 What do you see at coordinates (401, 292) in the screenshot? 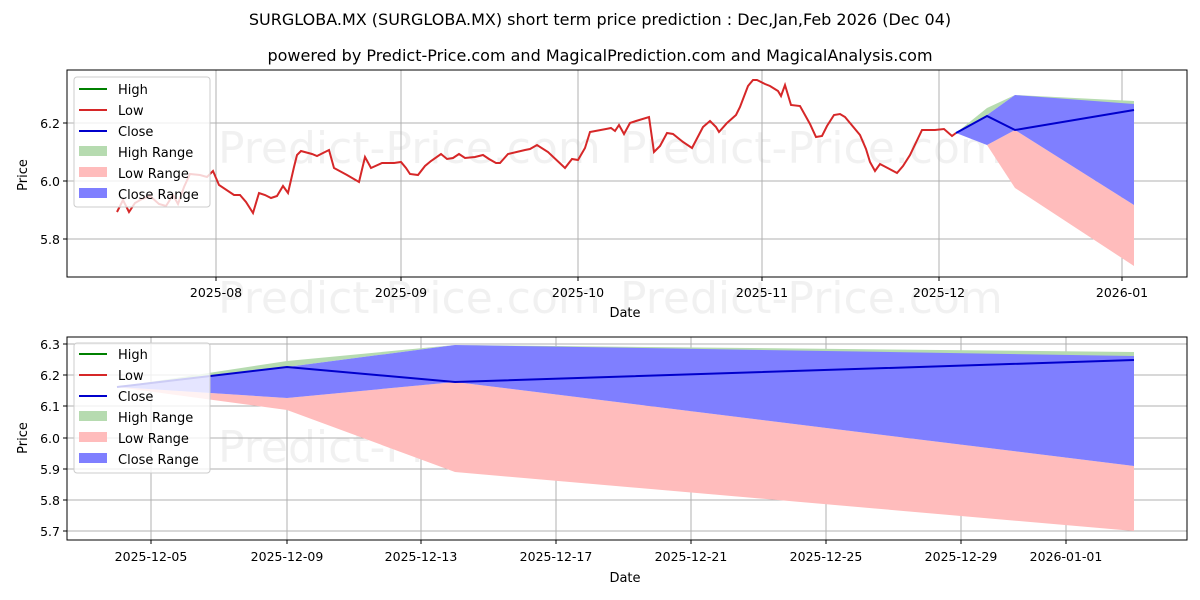
I see `x-tick-label: 2025-09` at bounding box center [401, 292].